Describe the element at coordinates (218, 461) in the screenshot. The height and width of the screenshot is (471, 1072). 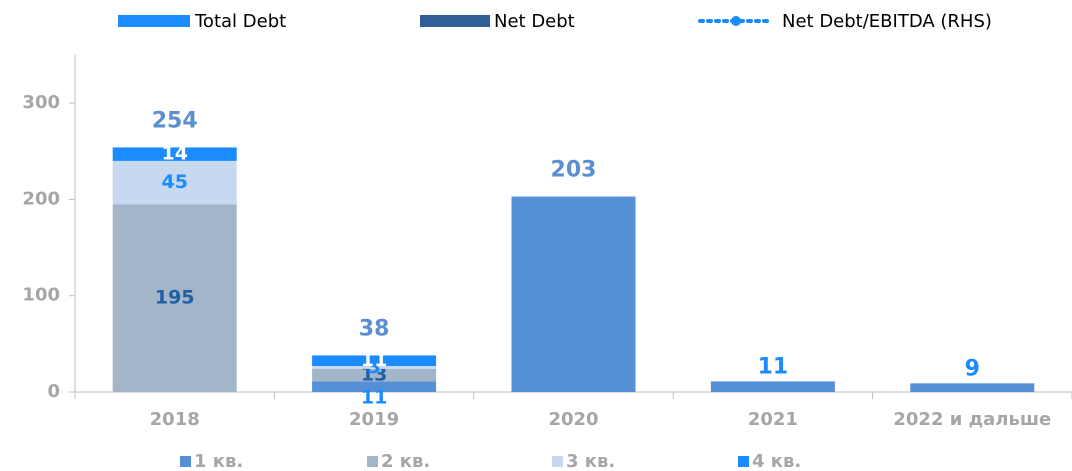
I see `legend-label: 1 кв.` at that location.